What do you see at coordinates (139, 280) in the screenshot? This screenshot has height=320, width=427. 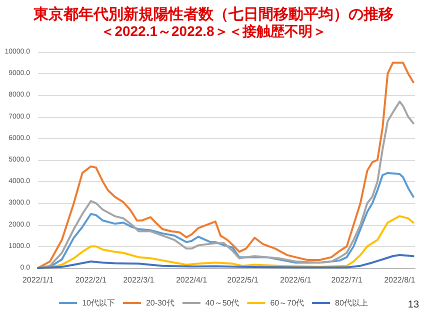 I see `x-tick-label: 2022/3/1` at bounding box center [139, 280].